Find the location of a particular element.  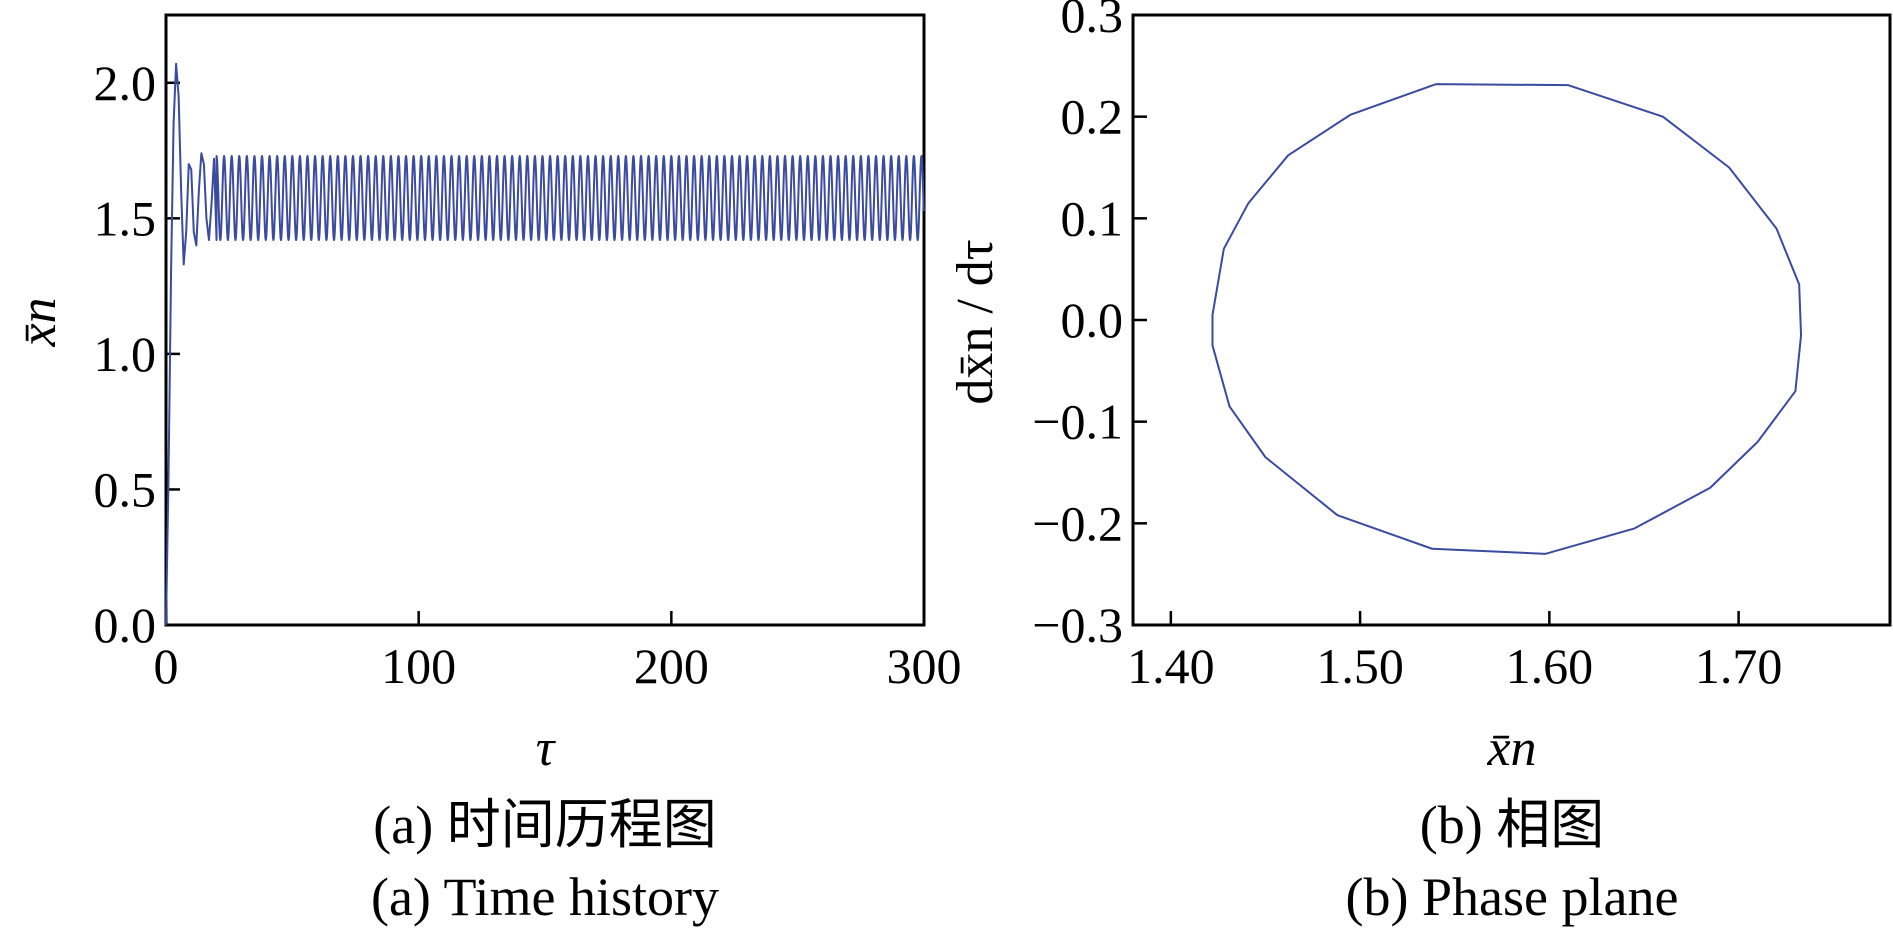

x-tick-label: 300 is located at coordinates (924, 666).